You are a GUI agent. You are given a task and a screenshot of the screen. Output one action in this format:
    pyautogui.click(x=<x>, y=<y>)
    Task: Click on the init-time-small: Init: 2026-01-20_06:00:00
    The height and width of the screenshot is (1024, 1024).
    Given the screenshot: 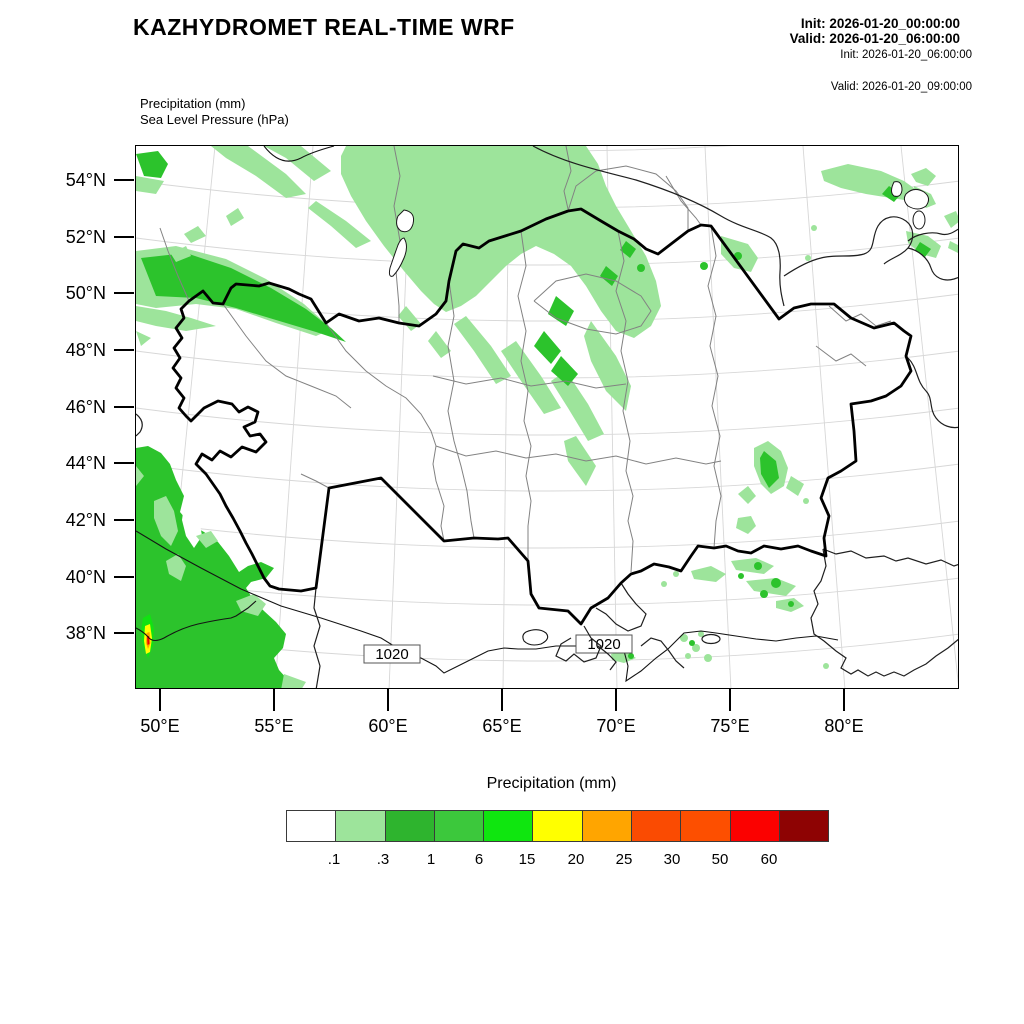 What is the action you would take?
    pyautogui.click(x=906, y=55)
    